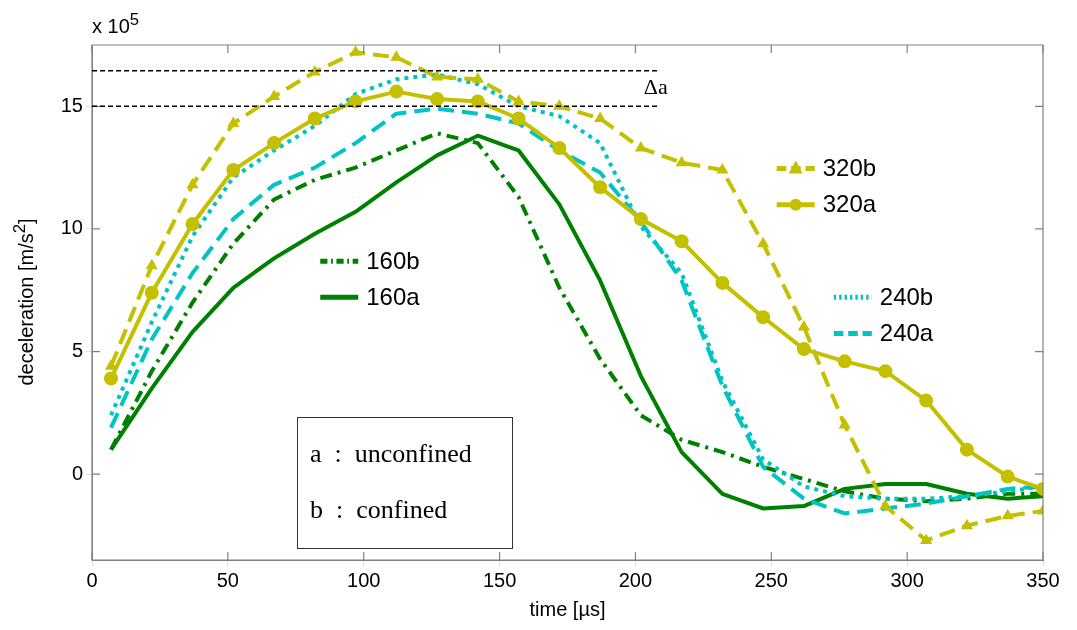  What do you see at coordinates (393, 260) in the screenshot?
I see `legend-label: 160b` at bounding box center [393, 260].